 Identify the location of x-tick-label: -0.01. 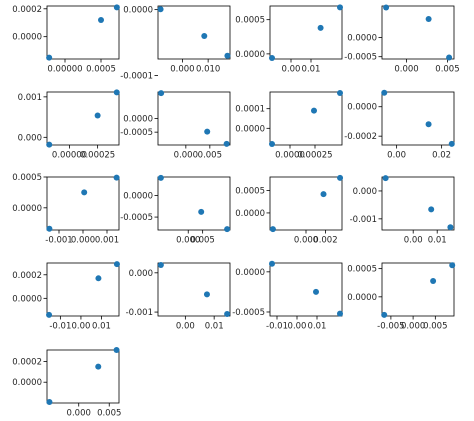
(277, 327).